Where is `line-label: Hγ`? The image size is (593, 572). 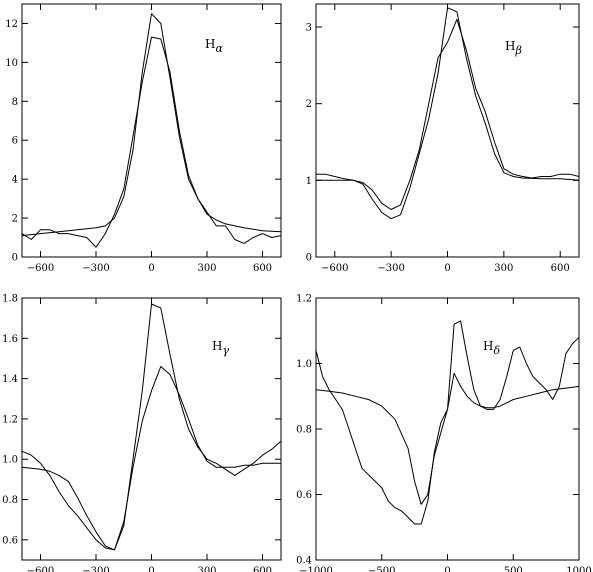 line-label: Hγ is located at coordinates (220, 348).